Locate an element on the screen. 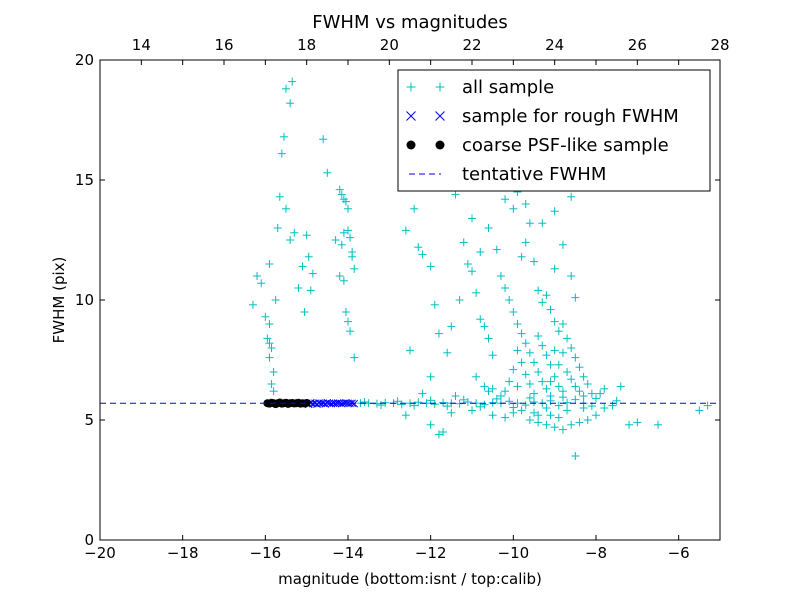  x-tick-label: −16 is located at coordinates (266, 553).